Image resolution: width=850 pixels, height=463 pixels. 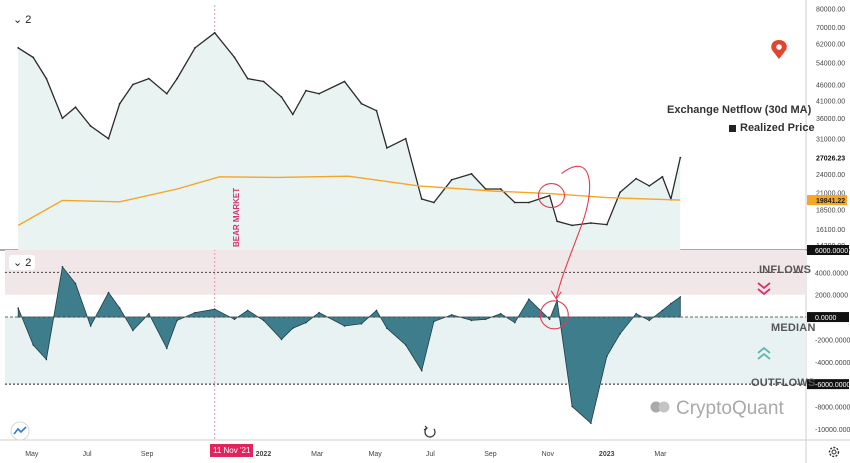 I want to click on time-axis-label: Mar, so click(x=317, y=454).